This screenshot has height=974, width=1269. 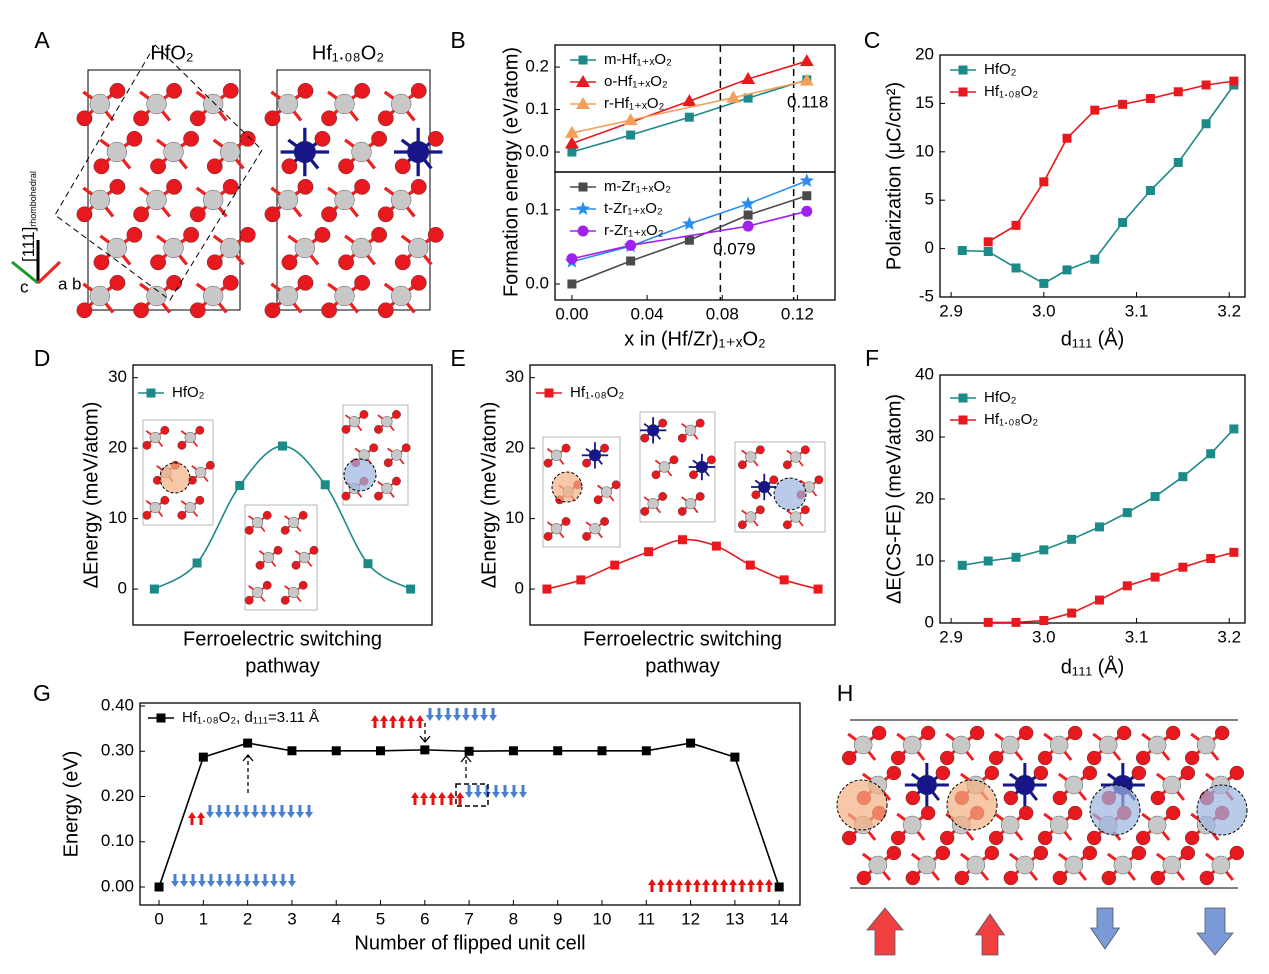 I want to click on x-axis-label: Ferroelectric switching, so click(x=682, y=639).